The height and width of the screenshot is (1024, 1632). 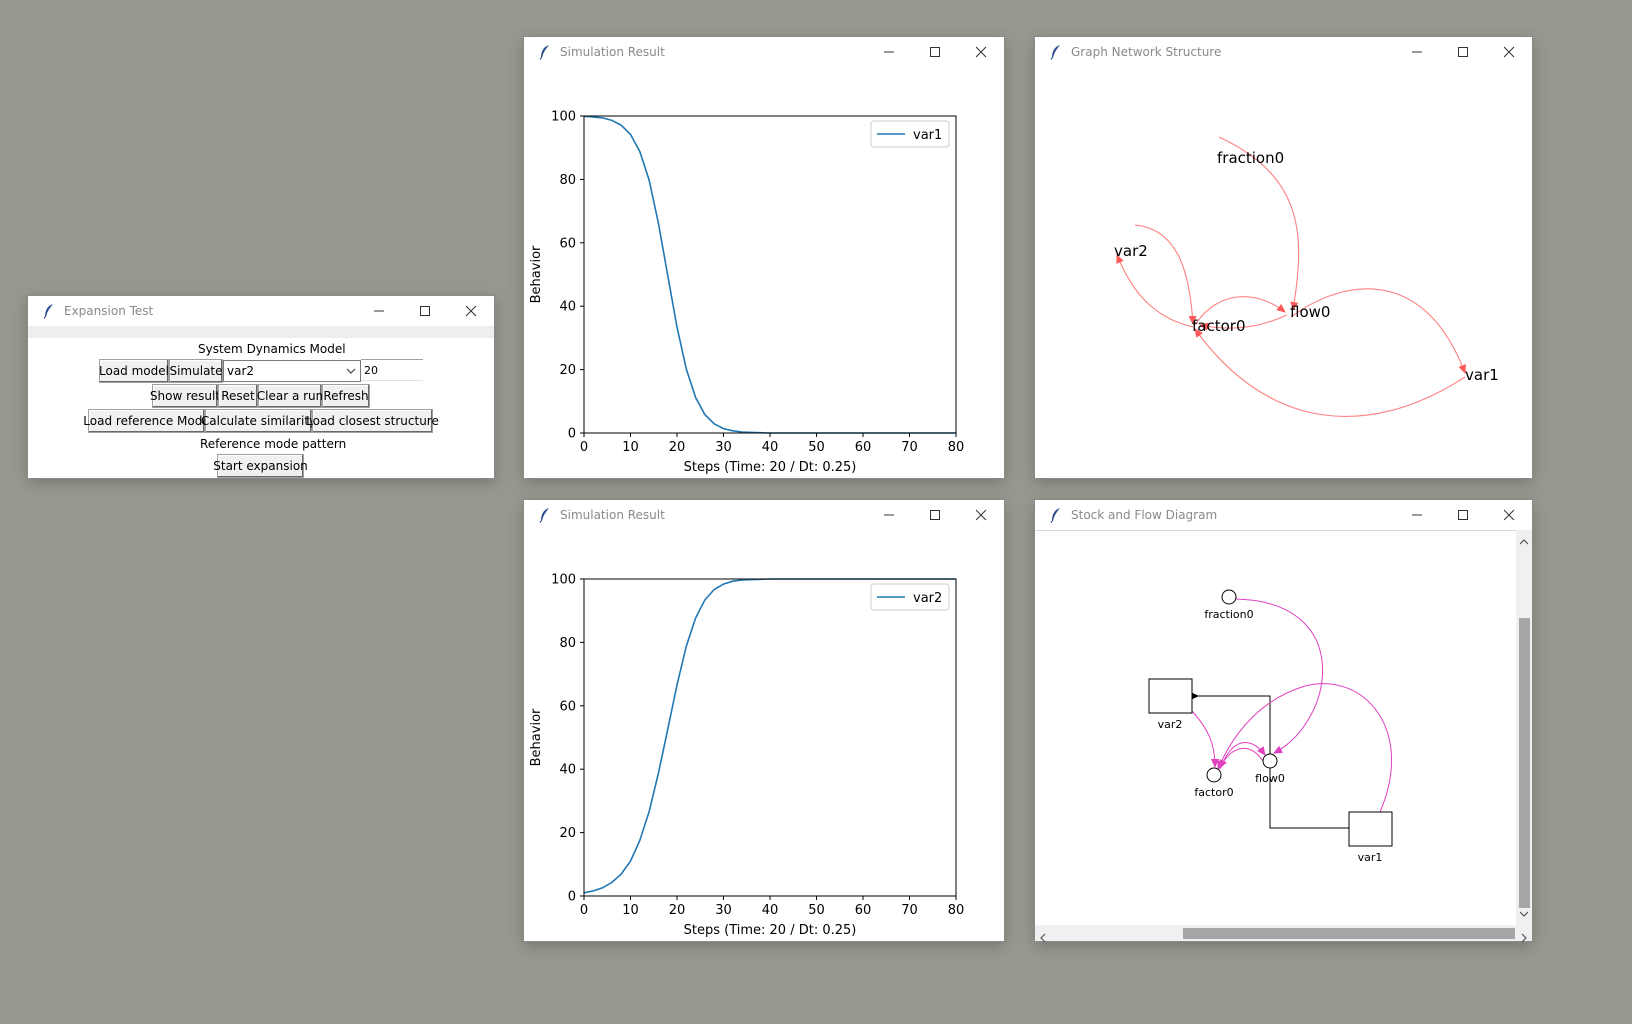 What do you see at coordinates (1043, 937) in the screenshot?
I see `scroll-left-icon` at bounding box center [1043, 937].